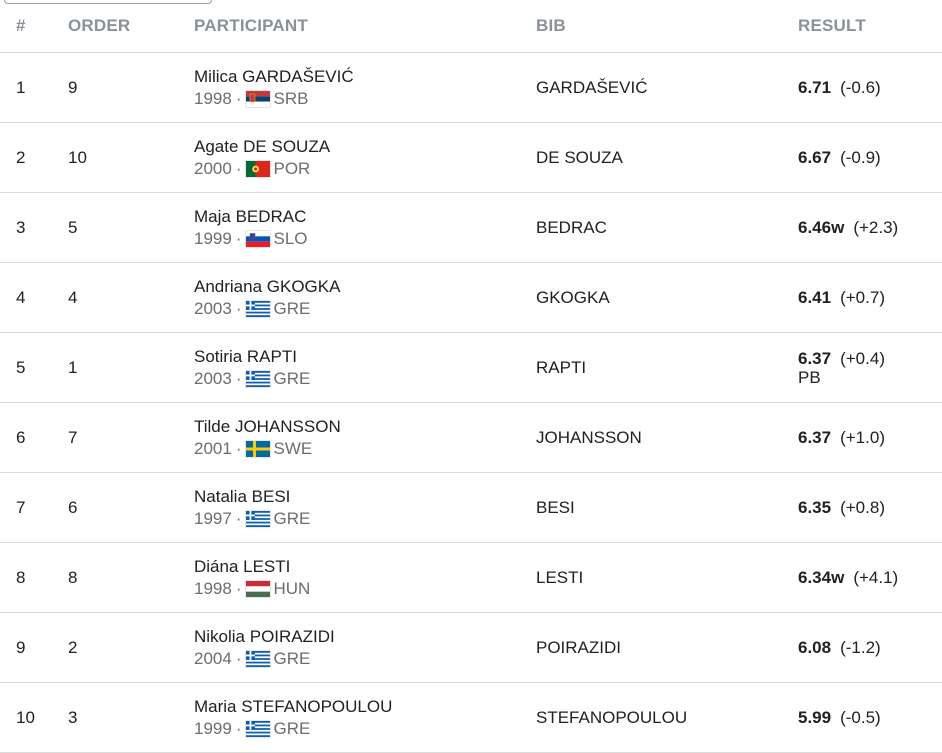 This screenshot has width=942, height=753. What do you see at coordinates (579, 647) in the screenshot?
I see `bib-name: POIRAZIDI` at bounding box center [579, 647].